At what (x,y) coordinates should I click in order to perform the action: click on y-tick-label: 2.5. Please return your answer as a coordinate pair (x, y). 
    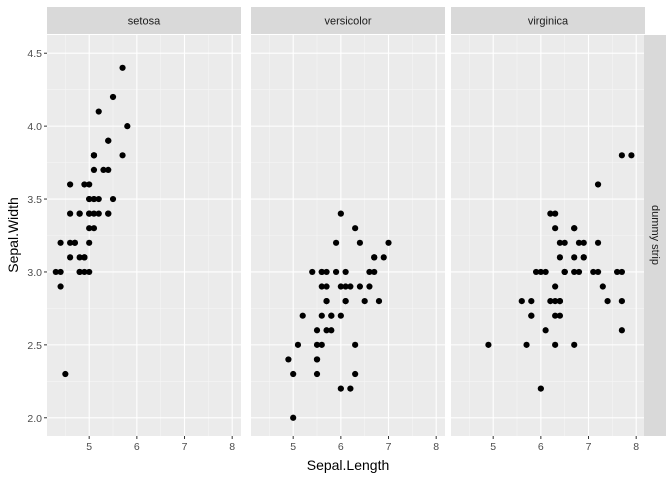
    Looking at the image, I should click on (34, 346).